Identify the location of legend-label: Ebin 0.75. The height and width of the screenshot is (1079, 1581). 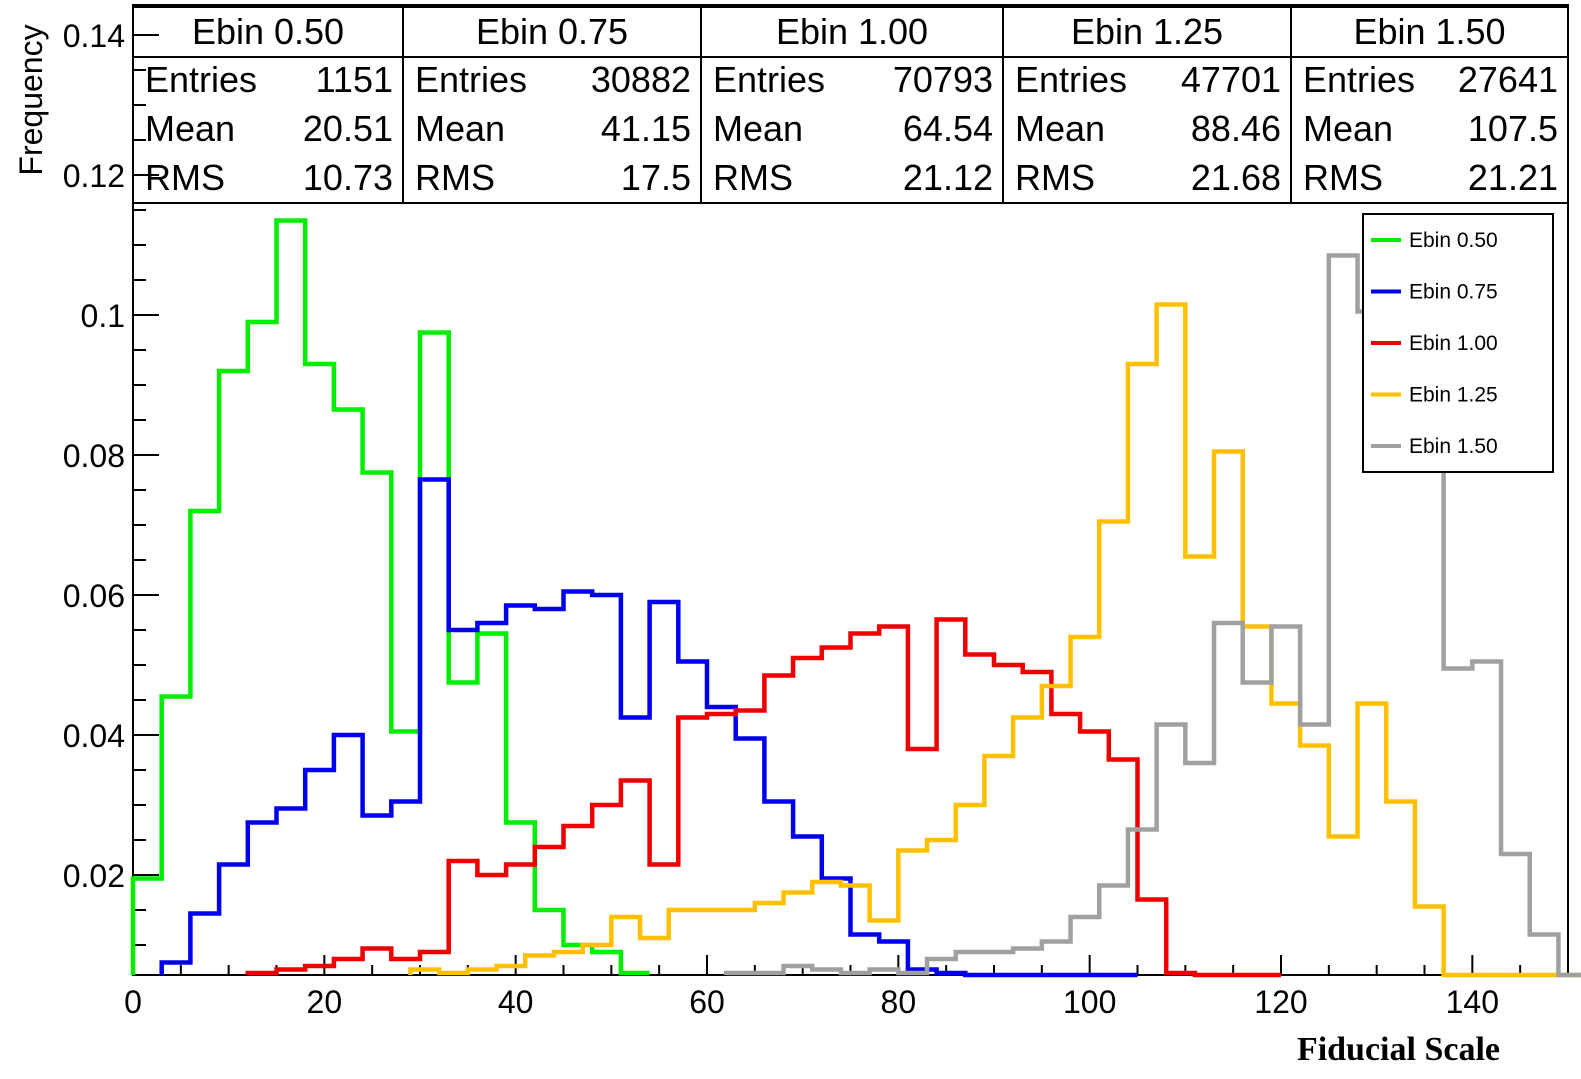
(1453, 292).